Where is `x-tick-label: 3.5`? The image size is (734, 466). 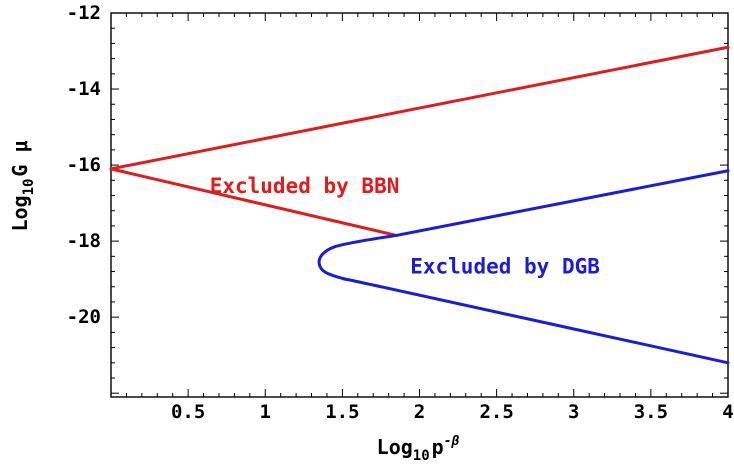
x-tick-label: 3.5 is located at coordinates (651, 412).